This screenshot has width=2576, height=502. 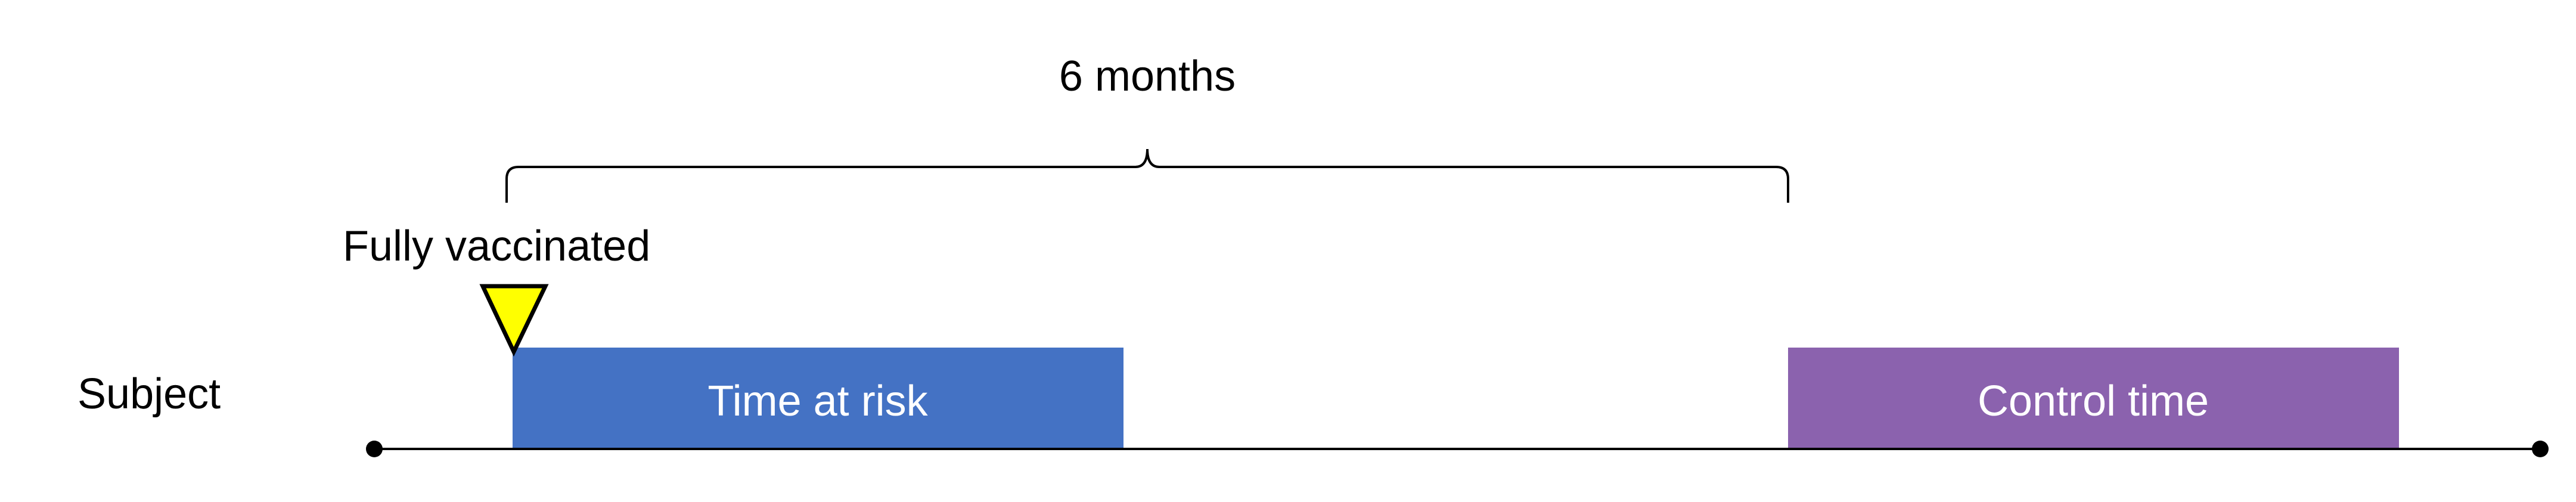 I want to click on time-at-risk-bar, so click(x=818, y=398).